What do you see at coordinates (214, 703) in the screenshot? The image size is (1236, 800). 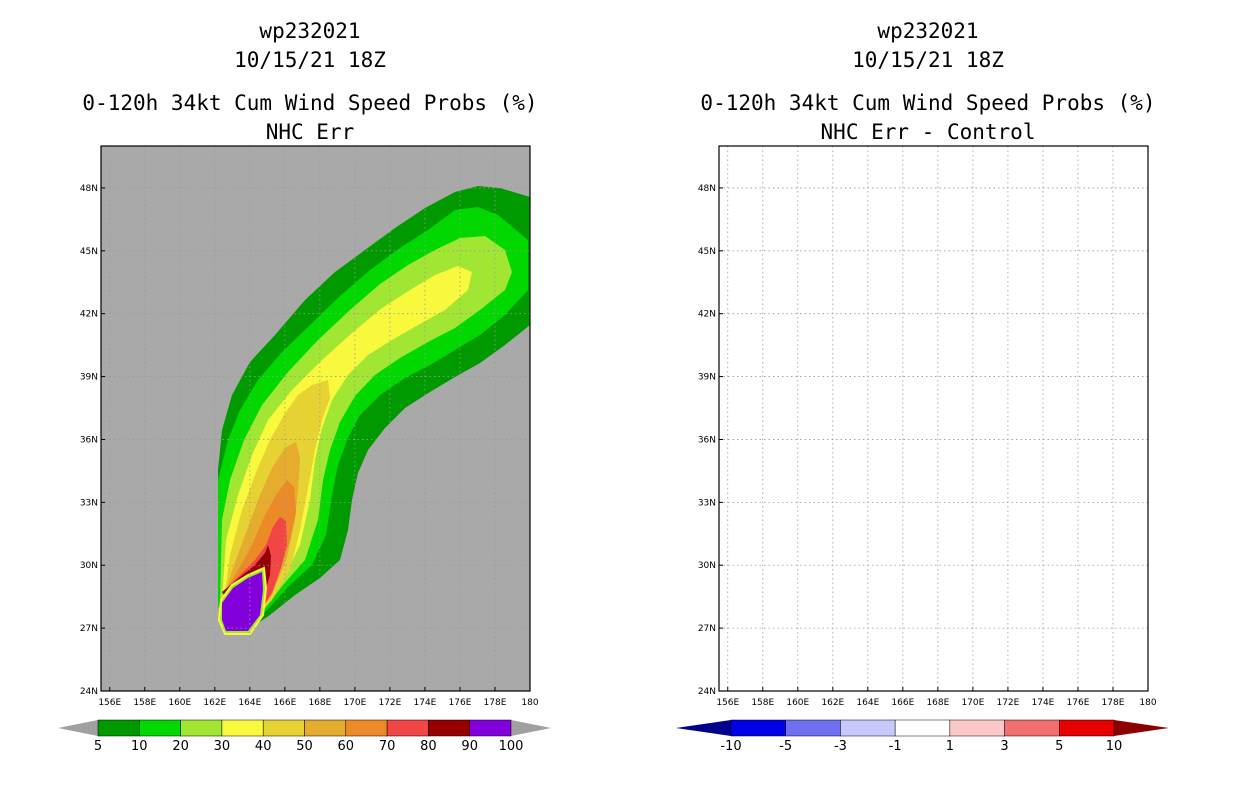 I see `lon-tick-label: 162E` at bounding box center [214, 703].